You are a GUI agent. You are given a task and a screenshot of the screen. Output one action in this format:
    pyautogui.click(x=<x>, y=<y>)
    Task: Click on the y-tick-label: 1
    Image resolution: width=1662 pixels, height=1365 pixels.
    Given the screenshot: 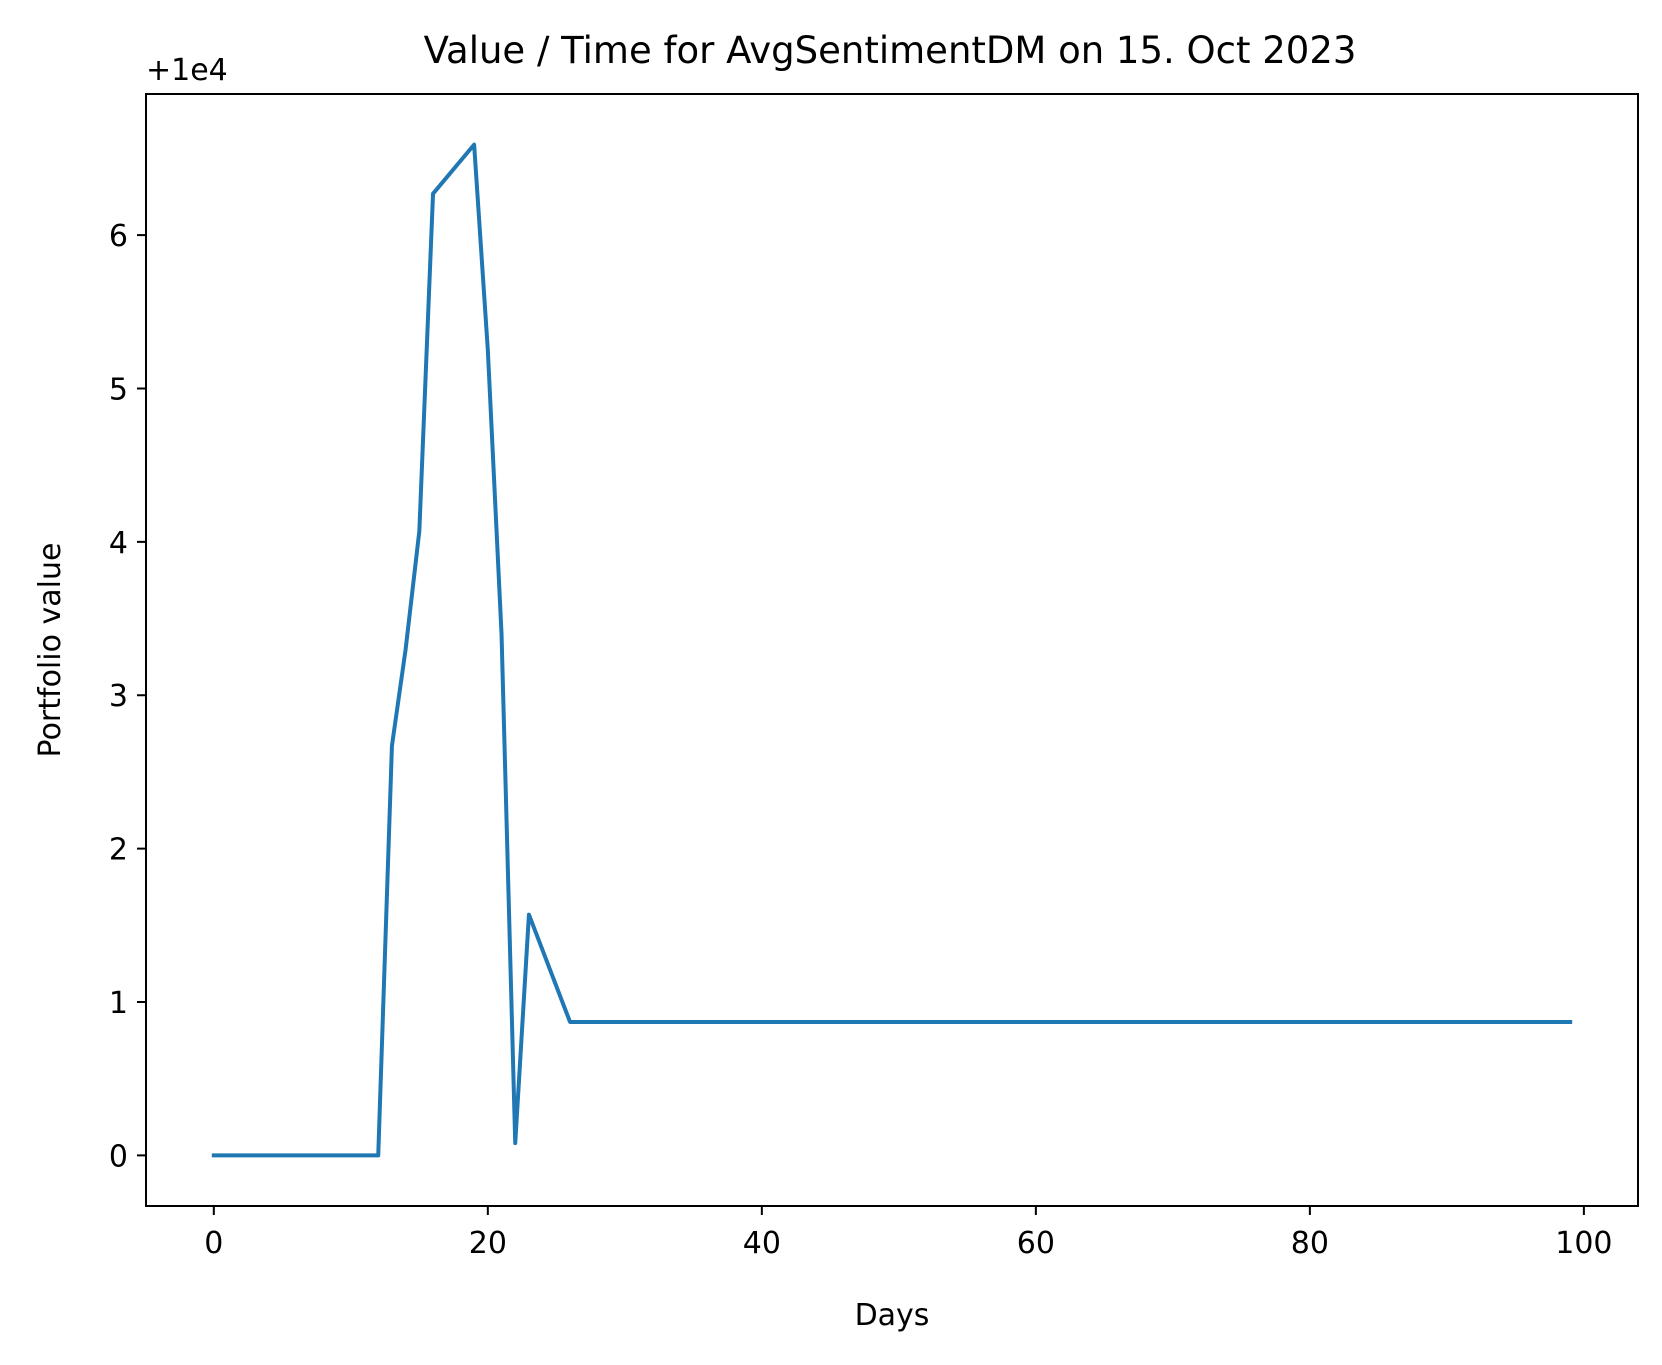 What is the action you would take?
    pyautogui.click(x=118, y=1003)
    